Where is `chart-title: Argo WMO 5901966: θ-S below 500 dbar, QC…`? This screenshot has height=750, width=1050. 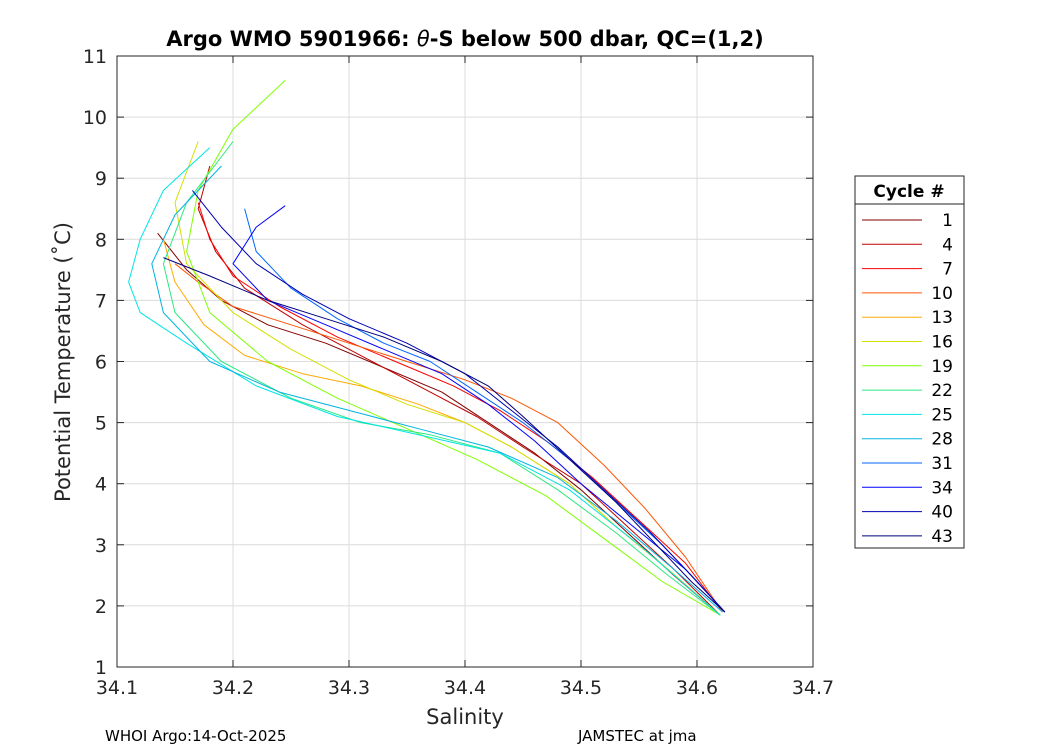 chart-title: Argo WMO 5901966: θ-S below 500 dbar, QC… is located at coordinates (464, 39).